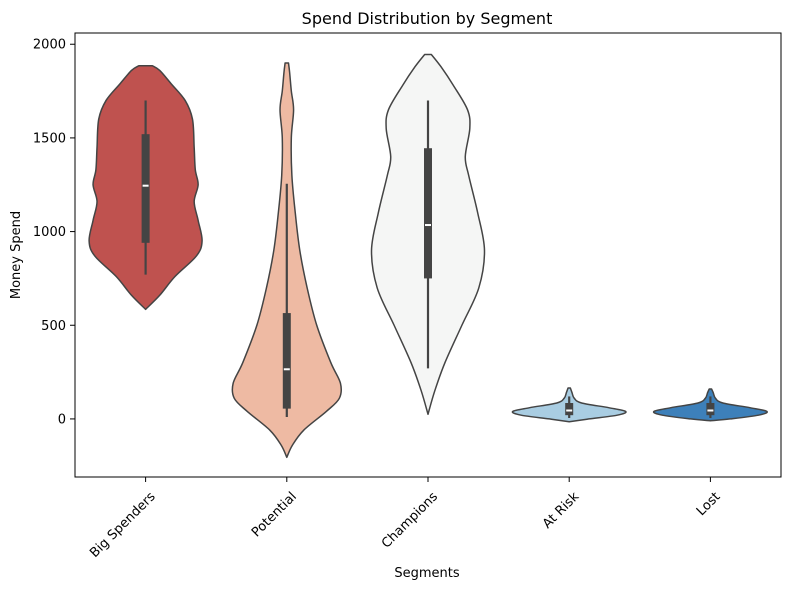 The image size is (790, 590). I want to click on y-tick-label: 2000, so click(49, 45).